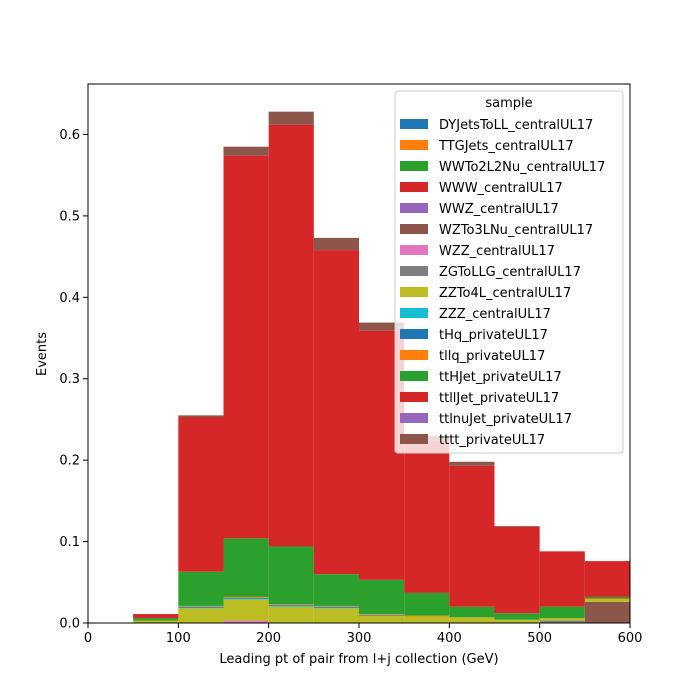 This screenshot has height=700, width=700. What do you see at coordinates (69, 624) in the screenshot?
I see `y-tick-label: 0.0` at bounding box center [69, 624].